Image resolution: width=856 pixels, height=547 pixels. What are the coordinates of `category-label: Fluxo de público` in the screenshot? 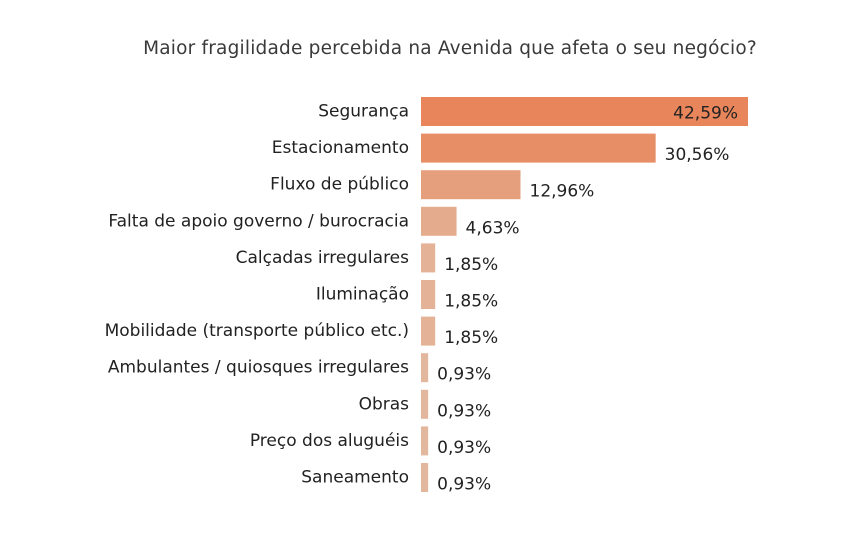 It's located at (339, 185).